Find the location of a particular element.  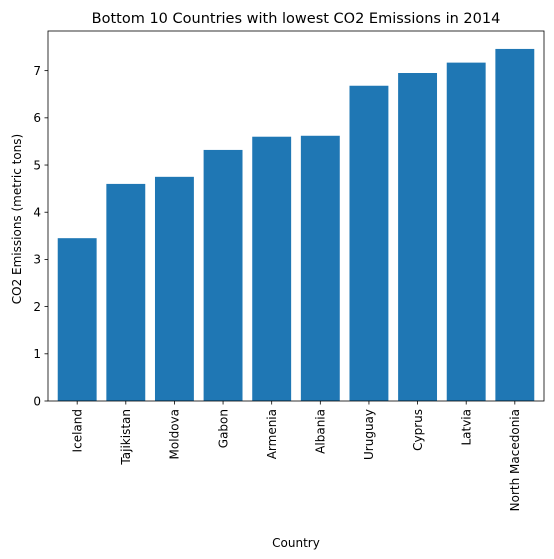

x-tick-label: Moldova is located at coordinates (175, 434).